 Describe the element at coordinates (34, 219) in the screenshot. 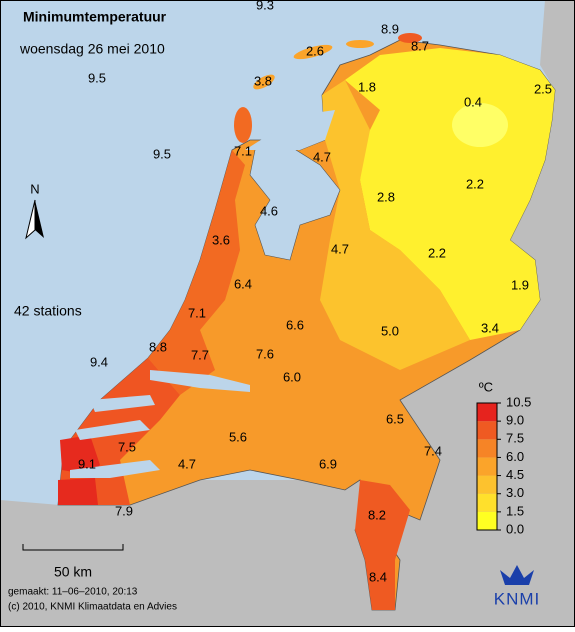

I see `north-arrow` at that location.